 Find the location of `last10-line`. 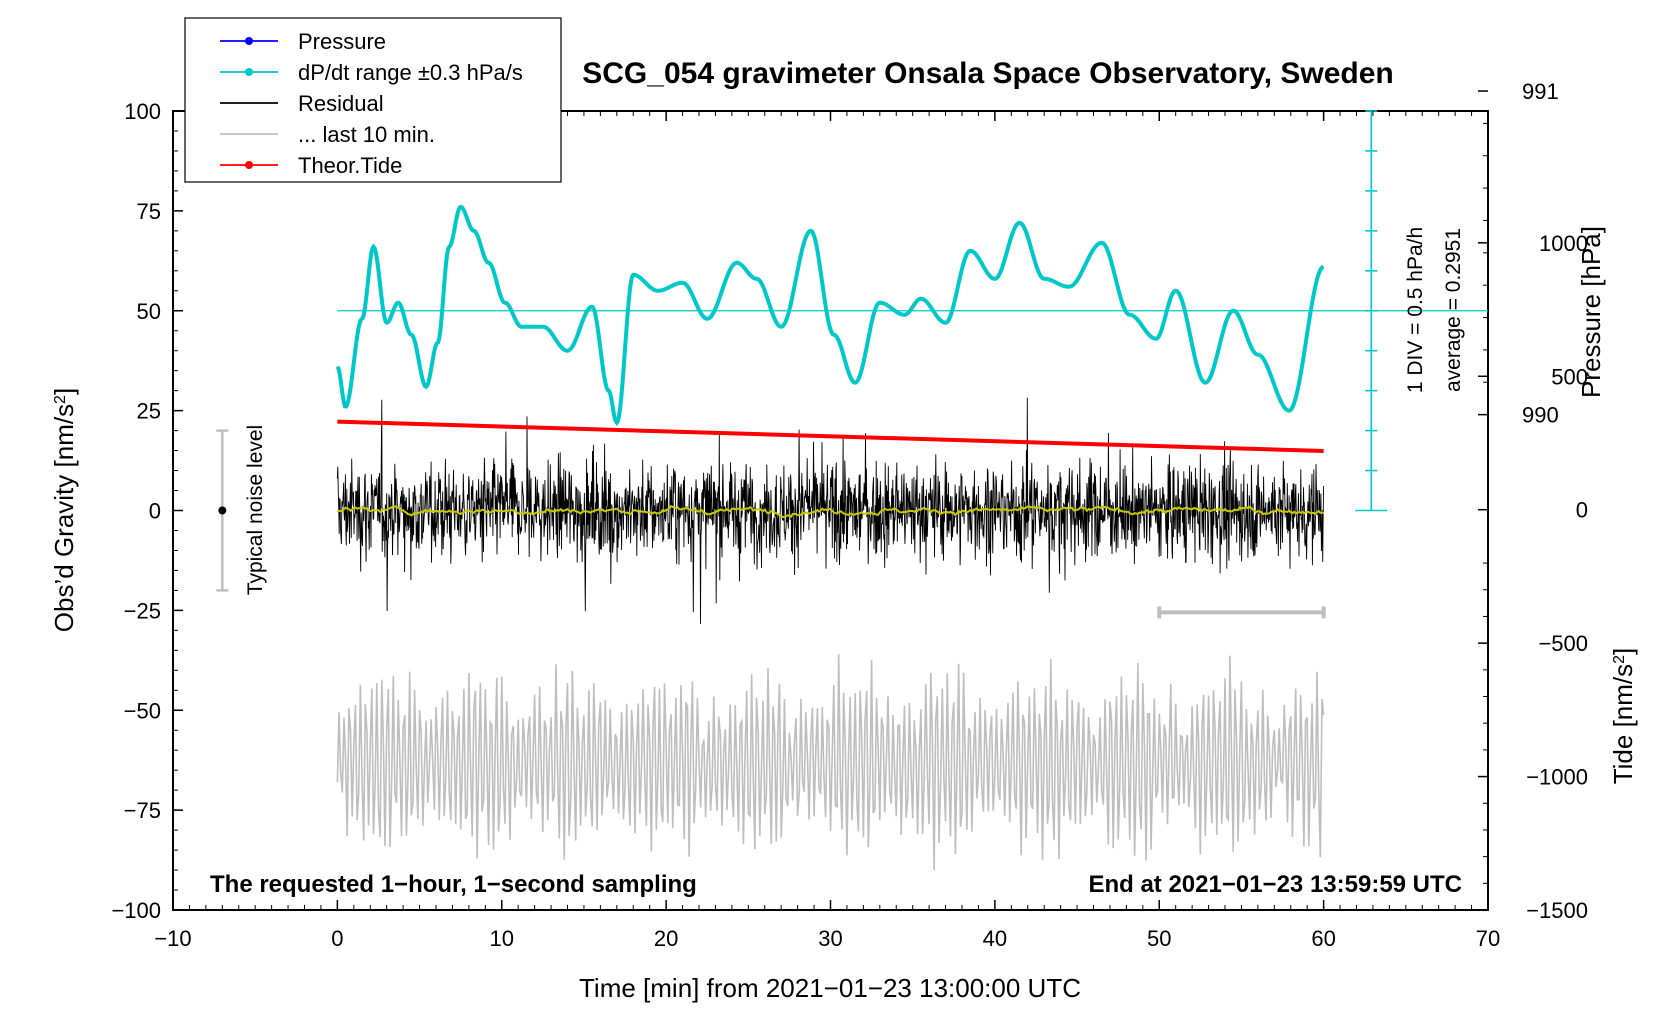

last10-line is located at coordinates (830, 762).